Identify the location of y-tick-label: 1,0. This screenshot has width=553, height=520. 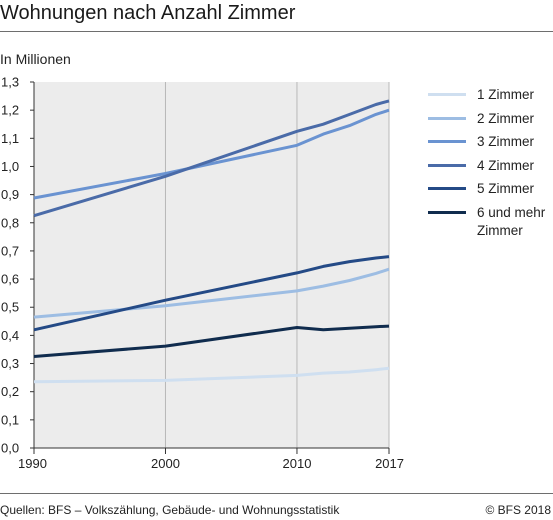
(10, 166).